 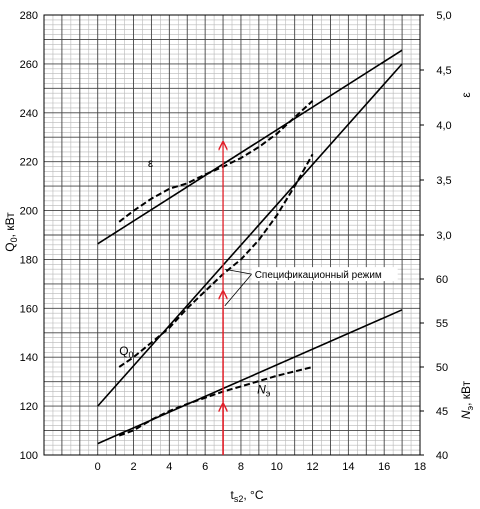 I want to click on series-n-dashed-line, so click(x=215, y=401).